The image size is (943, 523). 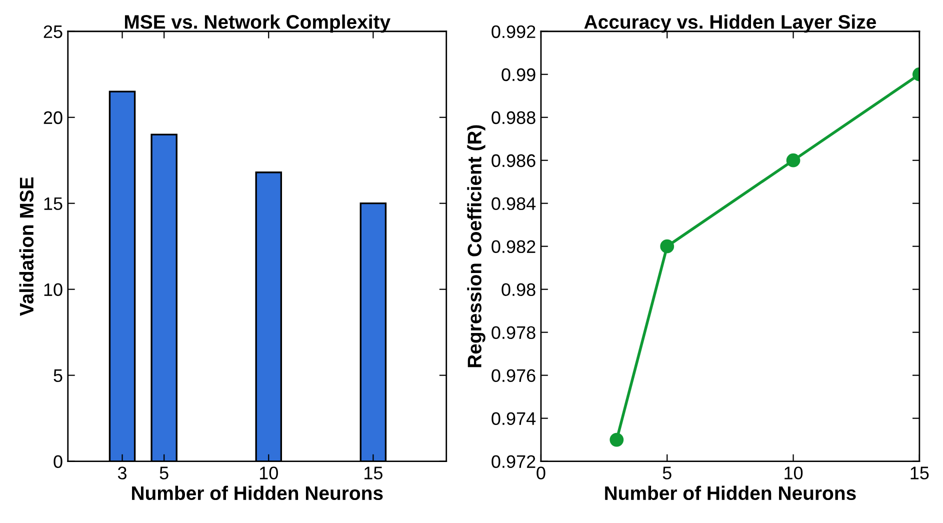 I want to click on y-tick-label: 0.986, so click(x=514, y=161).